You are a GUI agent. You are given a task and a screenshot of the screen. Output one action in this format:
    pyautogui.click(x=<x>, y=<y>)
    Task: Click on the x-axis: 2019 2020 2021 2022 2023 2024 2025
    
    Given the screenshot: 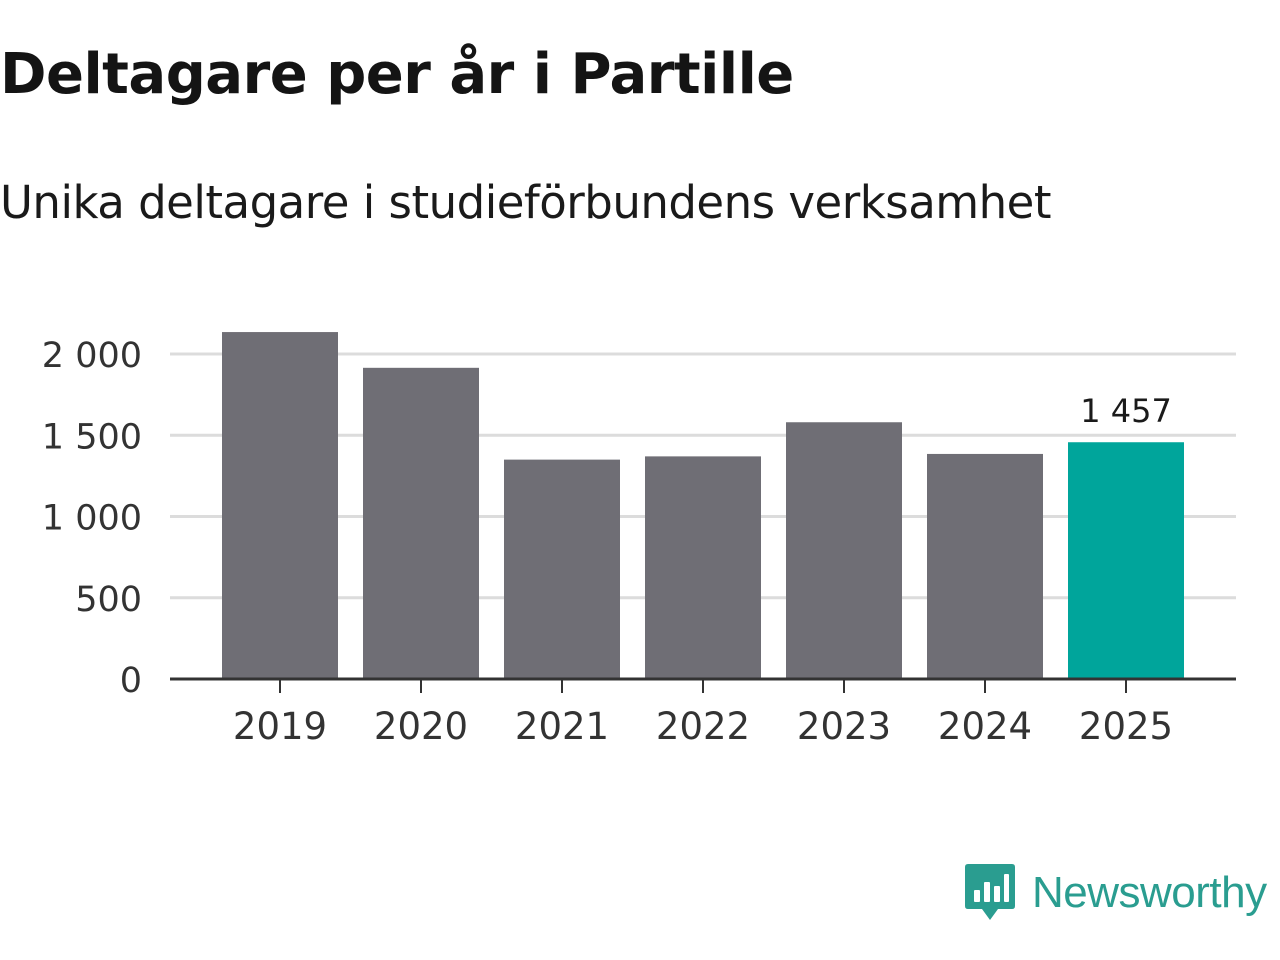 What is the action you would take?
    pyautogui.click(x=703, y=712)
    